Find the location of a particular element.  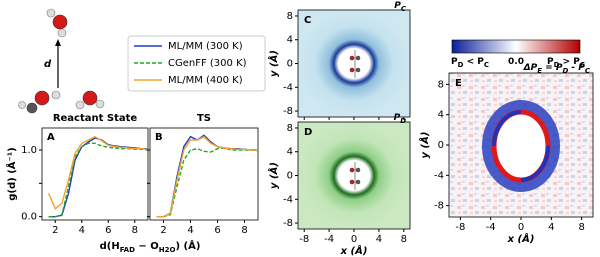

panel-letter: E is located at coordinates (458, 83).